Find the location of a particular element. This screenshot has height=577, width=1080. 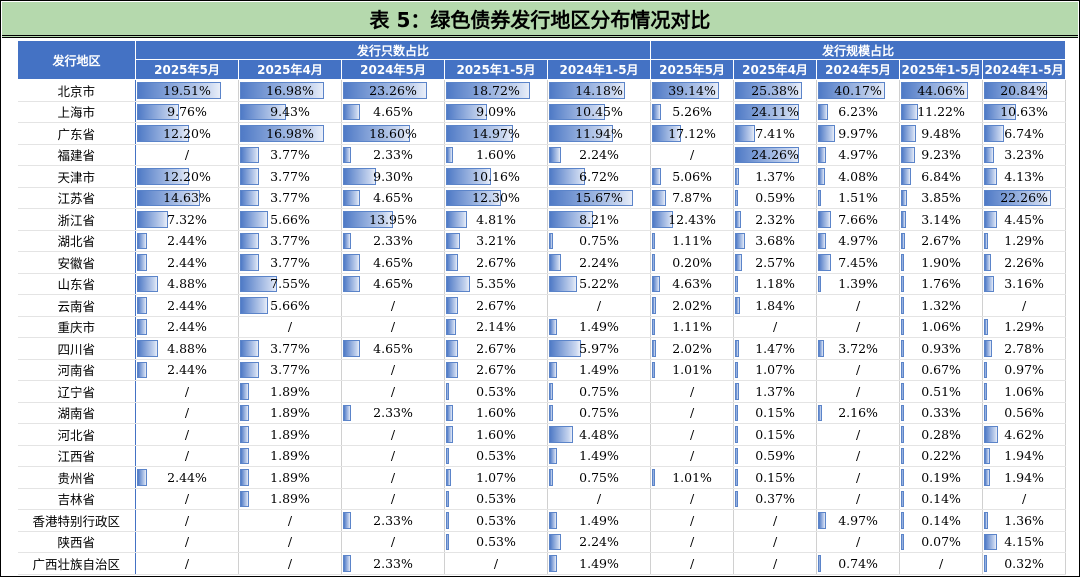

value-cell: 40.17% is located at coordinates (858, 90).